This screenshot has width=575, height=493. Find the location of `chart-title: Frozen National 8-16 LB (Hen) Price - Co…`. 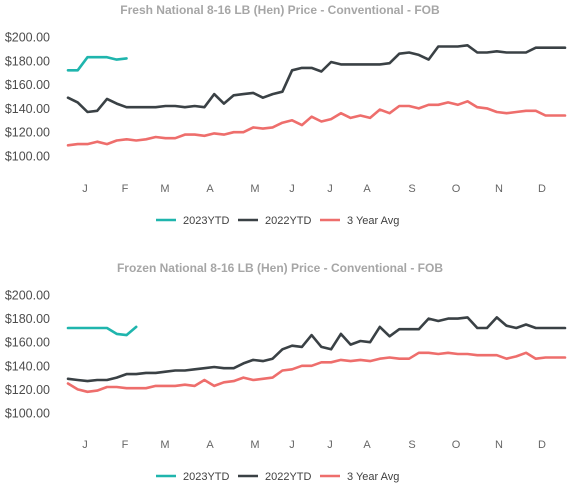

chart-title: Frozen National 8-16 LB (Hen) Price - Co… is located at coordinates (280, 268).